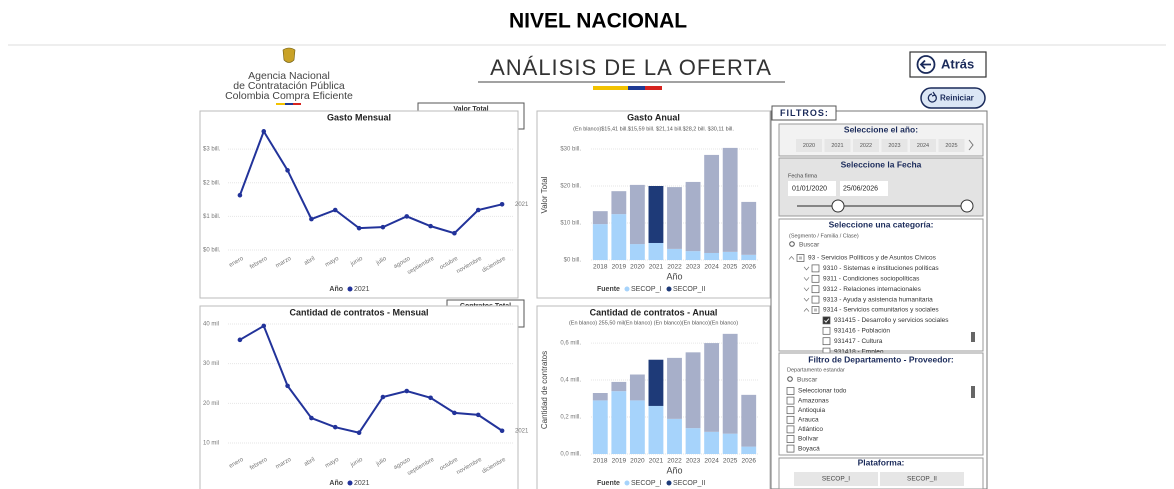 The width and height of the screenshot is (1174, 489). Describe the element at coordinates (730, 267) in the screenshot. I see `x-tick-label: 2025` at that location.